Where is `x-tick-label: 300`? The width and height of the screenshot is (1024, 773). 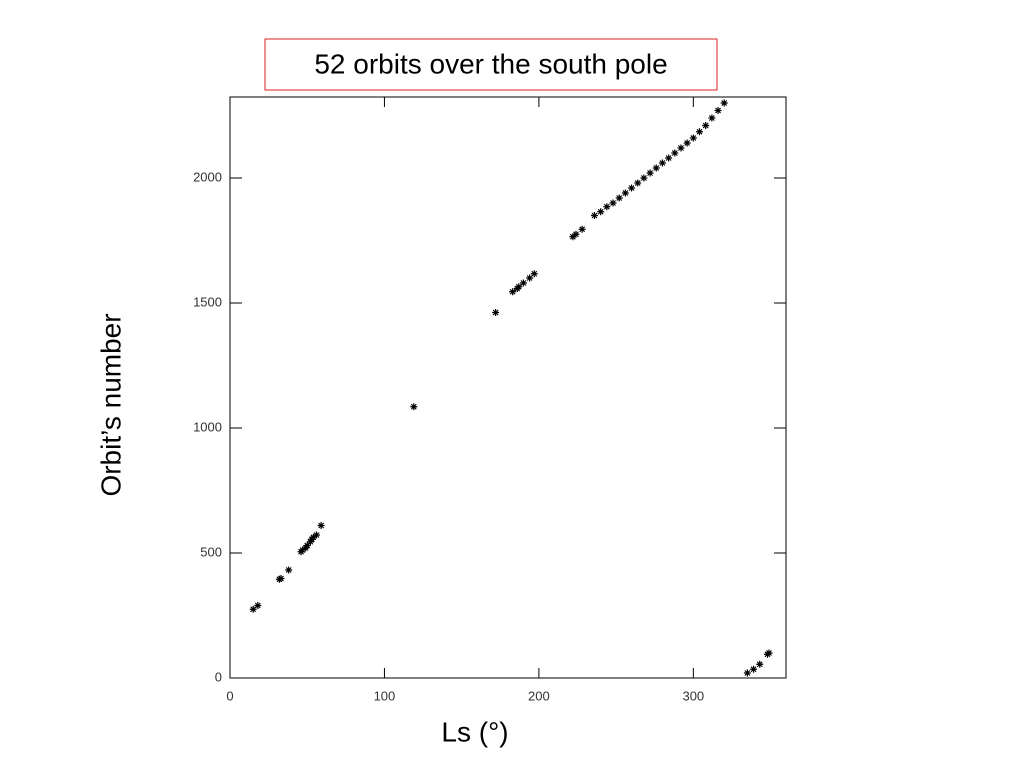 x-tick-label: 300 is located at coordinates (693, 695).